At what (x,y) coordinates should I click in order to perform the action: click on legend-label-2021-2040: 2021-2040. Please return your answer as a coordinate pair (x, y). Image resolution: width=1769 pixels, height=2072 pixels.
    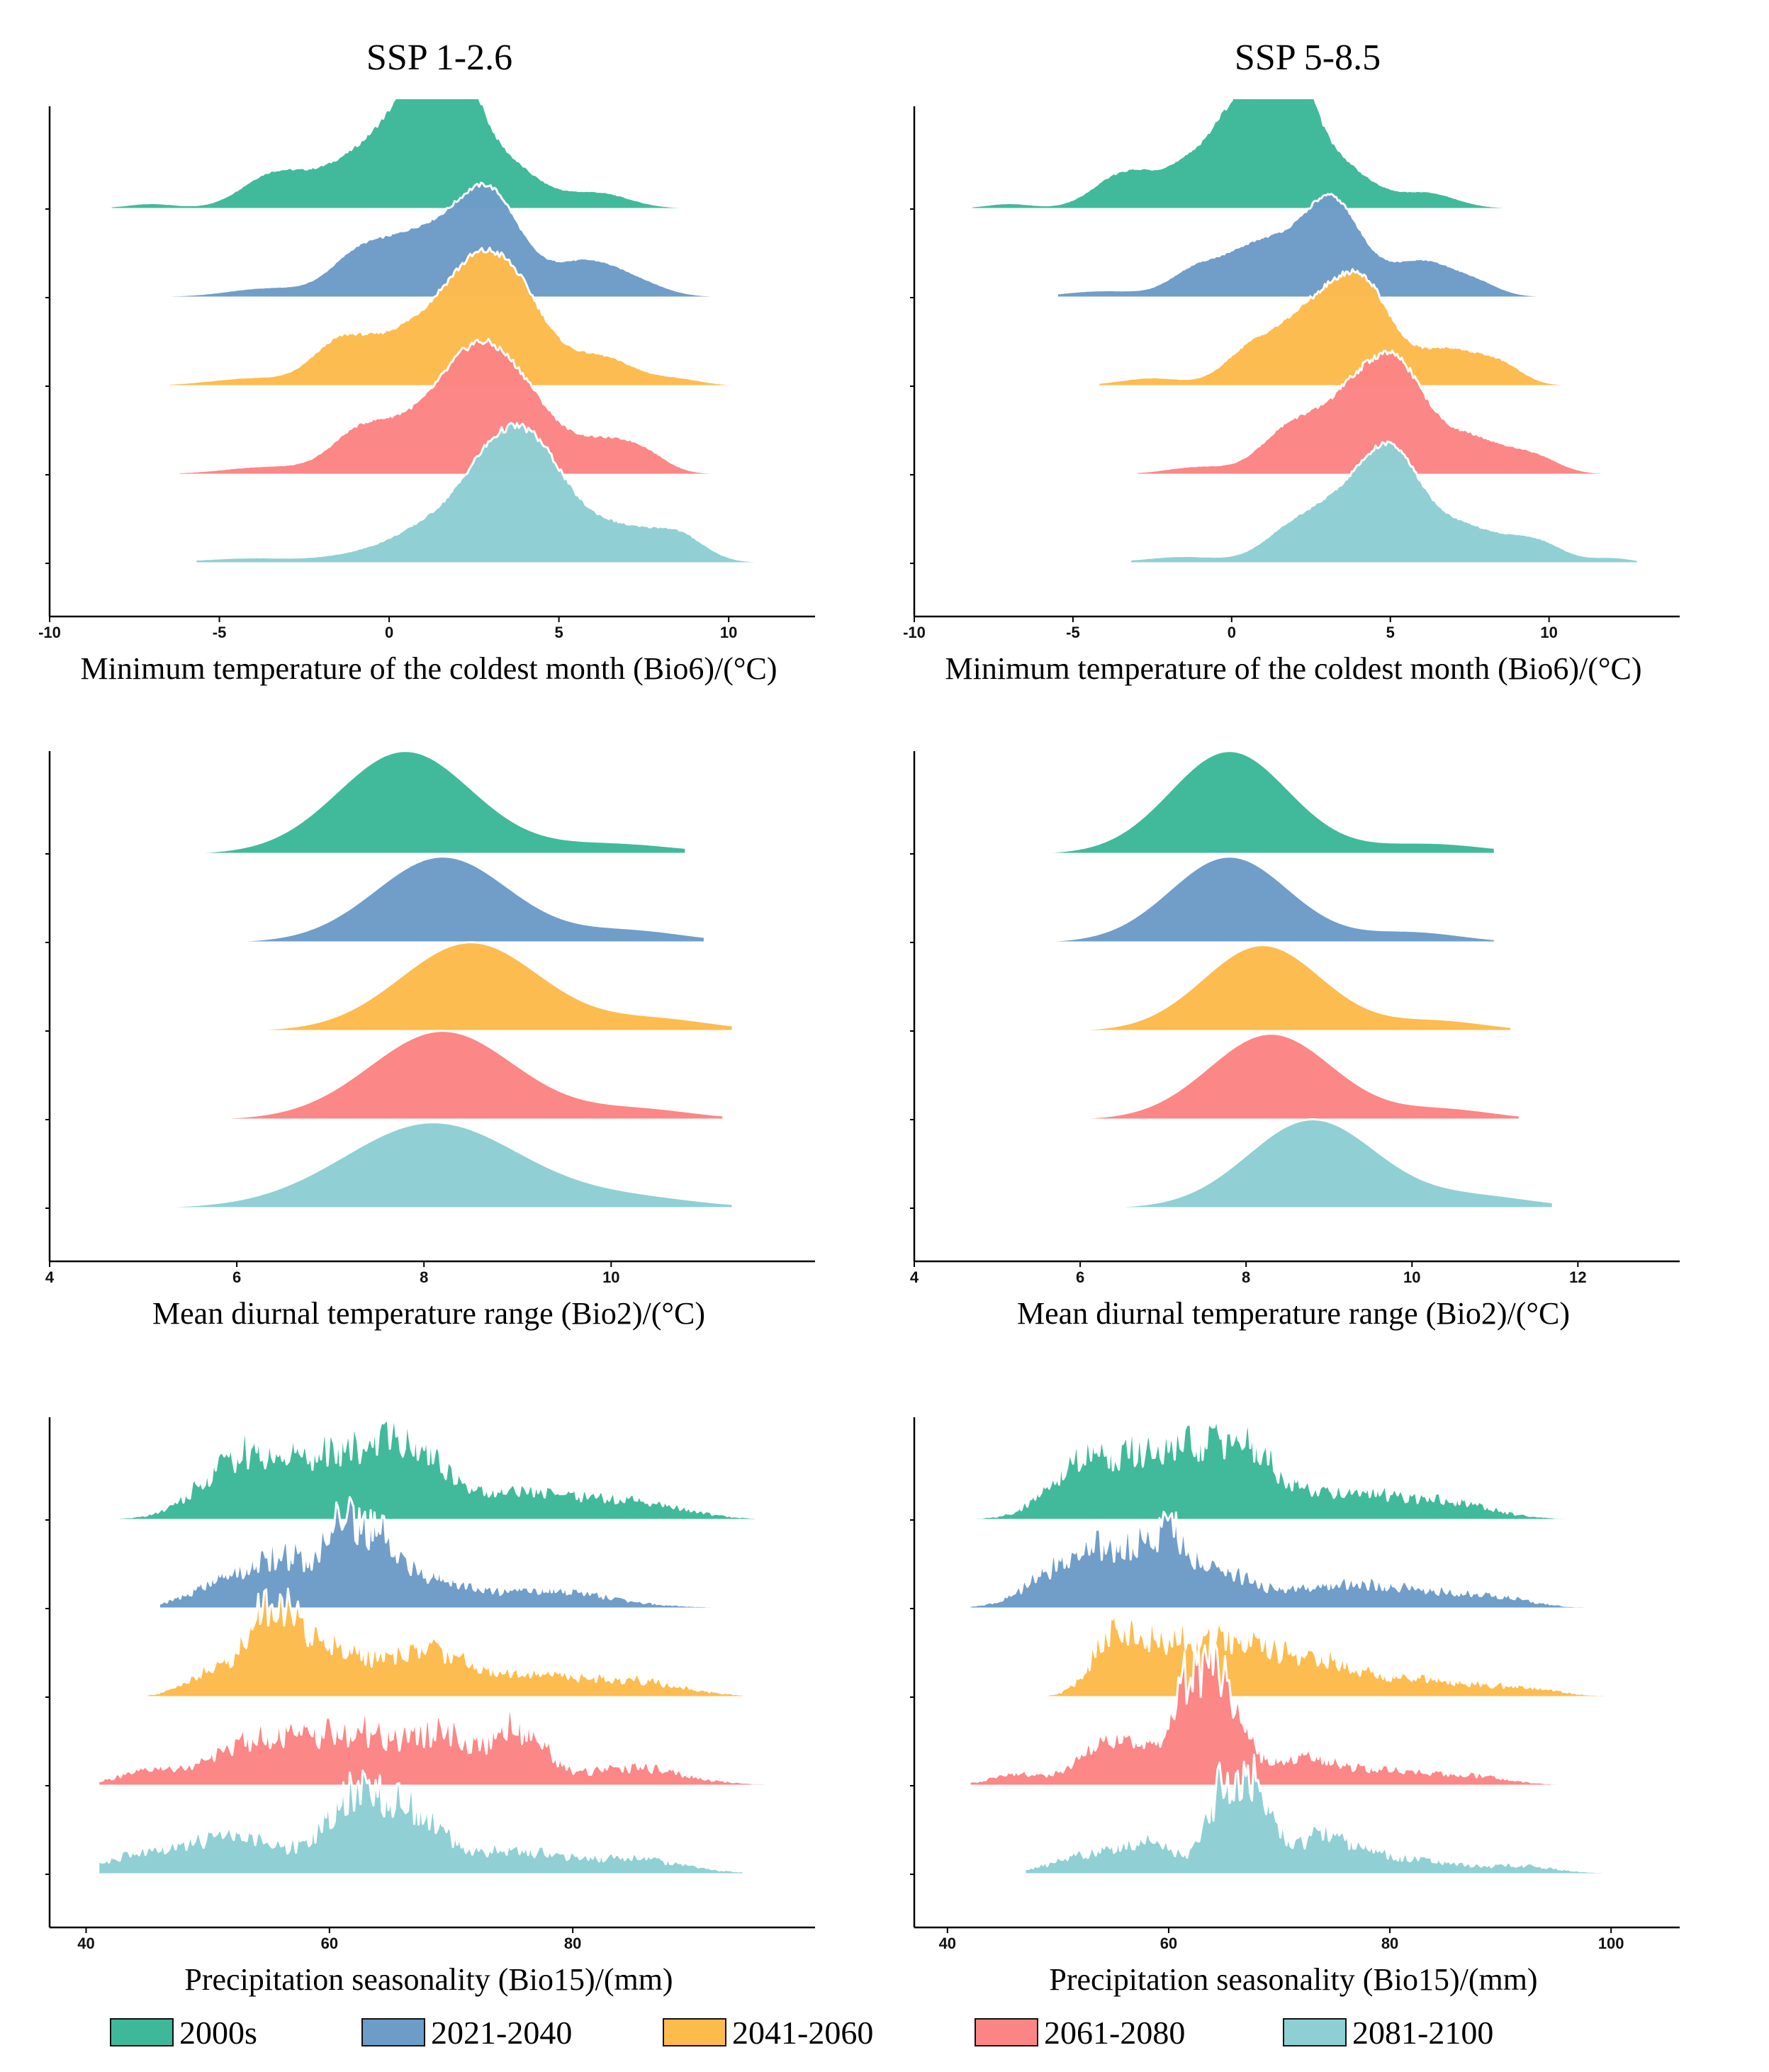
    Looking at the image, I should click on (502, 2032).